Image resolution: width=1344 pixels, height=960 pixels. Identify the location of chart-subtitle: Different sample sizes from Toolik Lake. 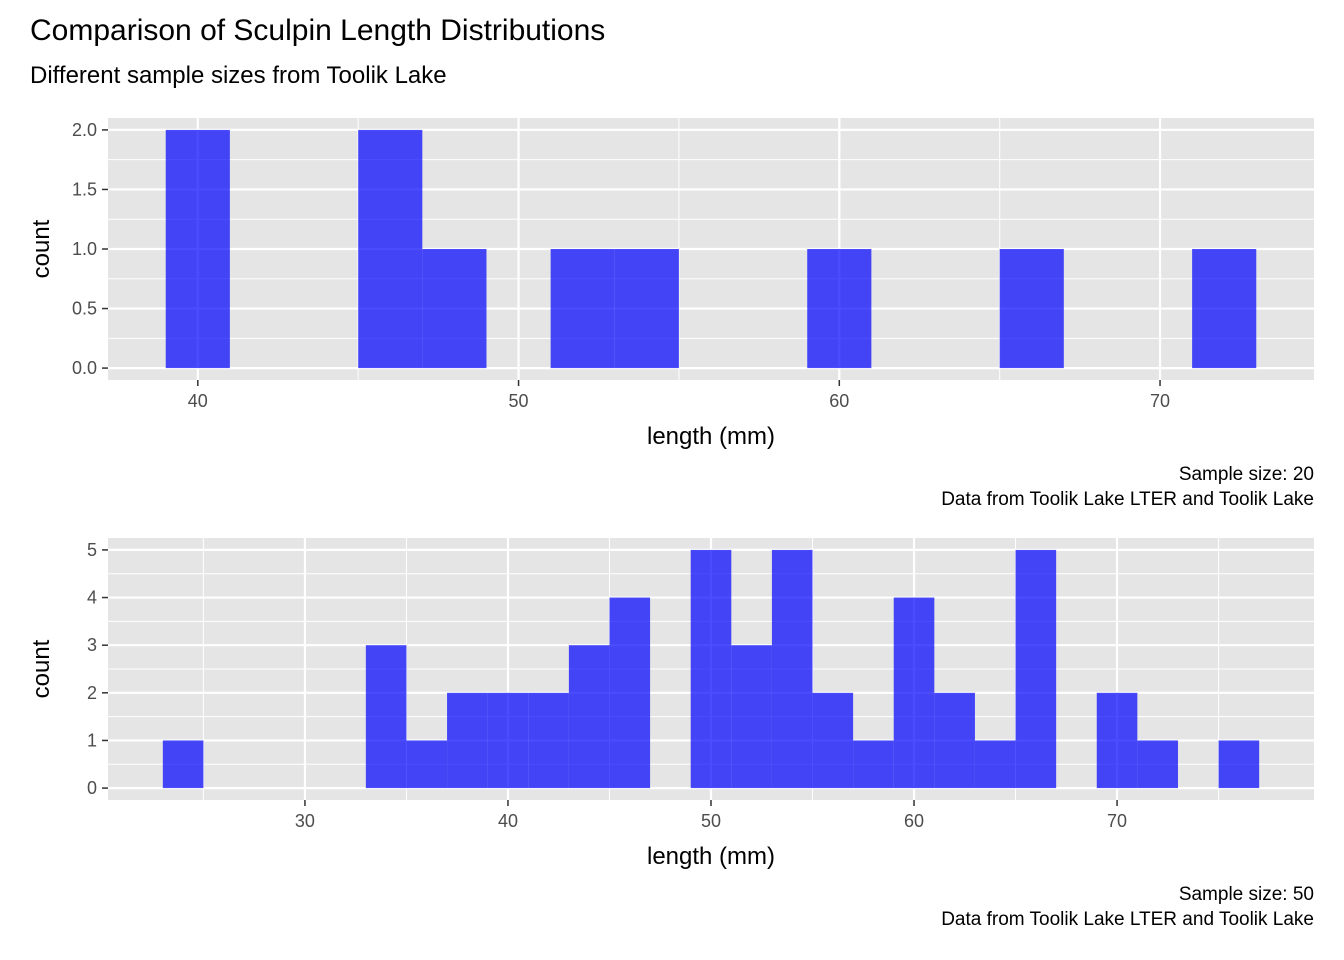
(238, 75).